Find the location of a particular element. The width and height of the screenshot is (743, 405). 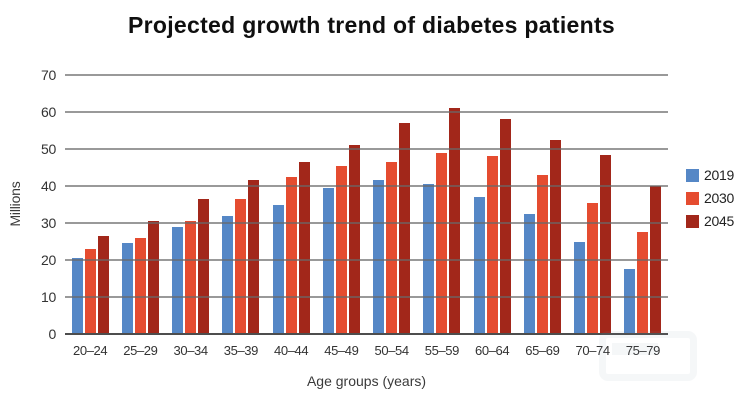

y-tick-label: 60 is located at coordinates (48, 112).